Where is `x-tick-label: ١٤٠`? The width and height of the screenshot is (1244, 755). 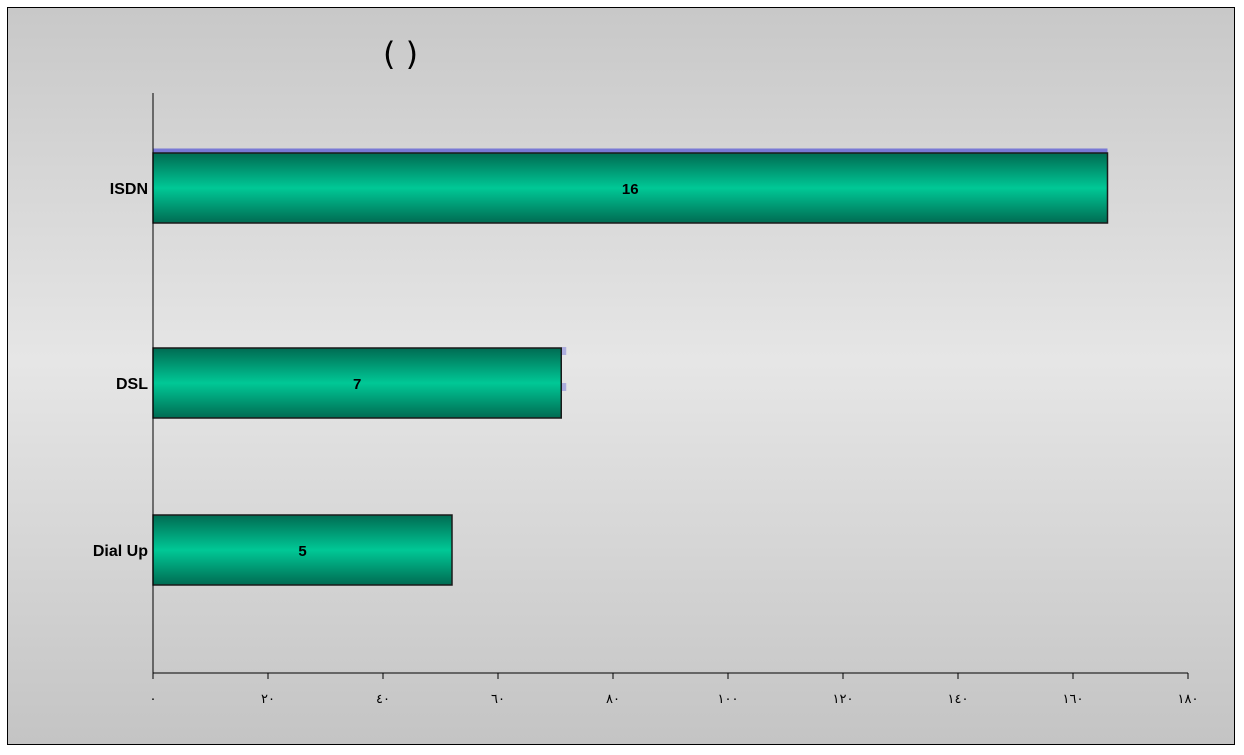
x-tick-label: ١٤٠ is located at coordinates (958, 699).